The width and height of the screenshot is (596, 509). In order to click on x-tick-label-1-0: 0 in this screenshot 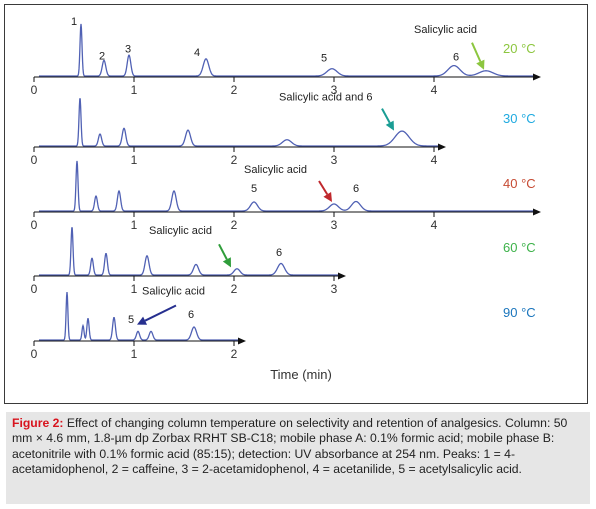, I will do `click(34, 90)`.